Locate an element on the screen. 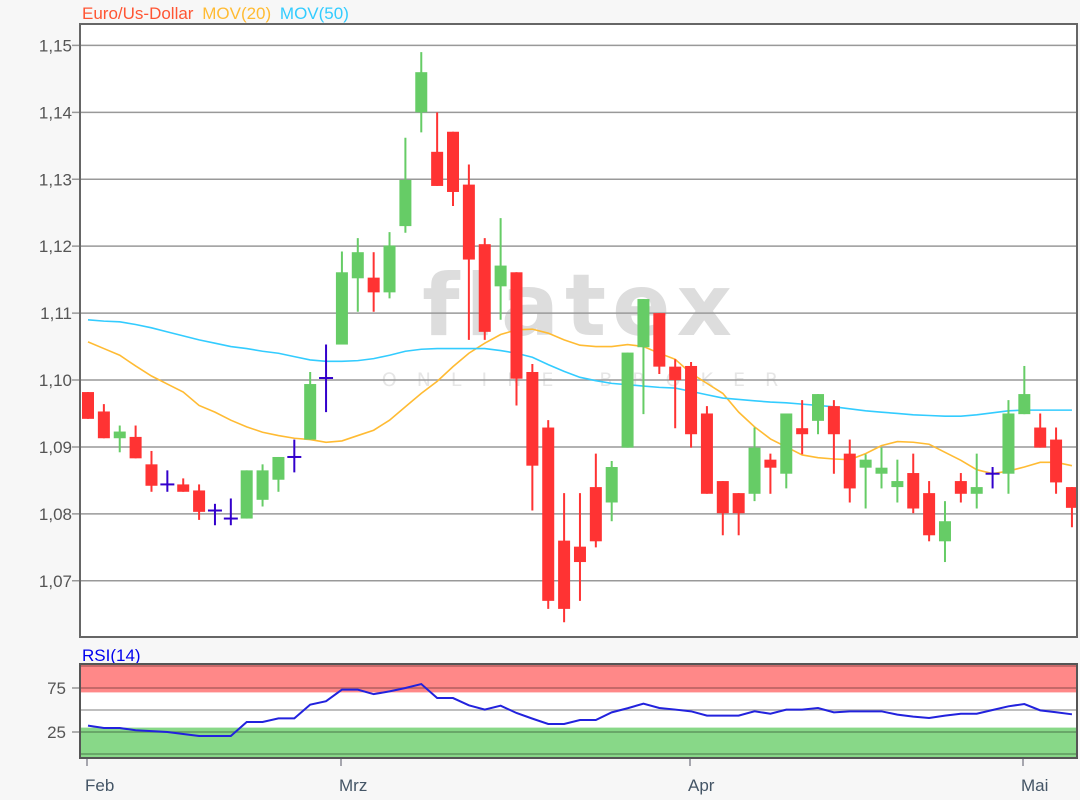 The image size is (1080, 800). rsi-y-tick-label: 75 is located at coordinates (56, 688).